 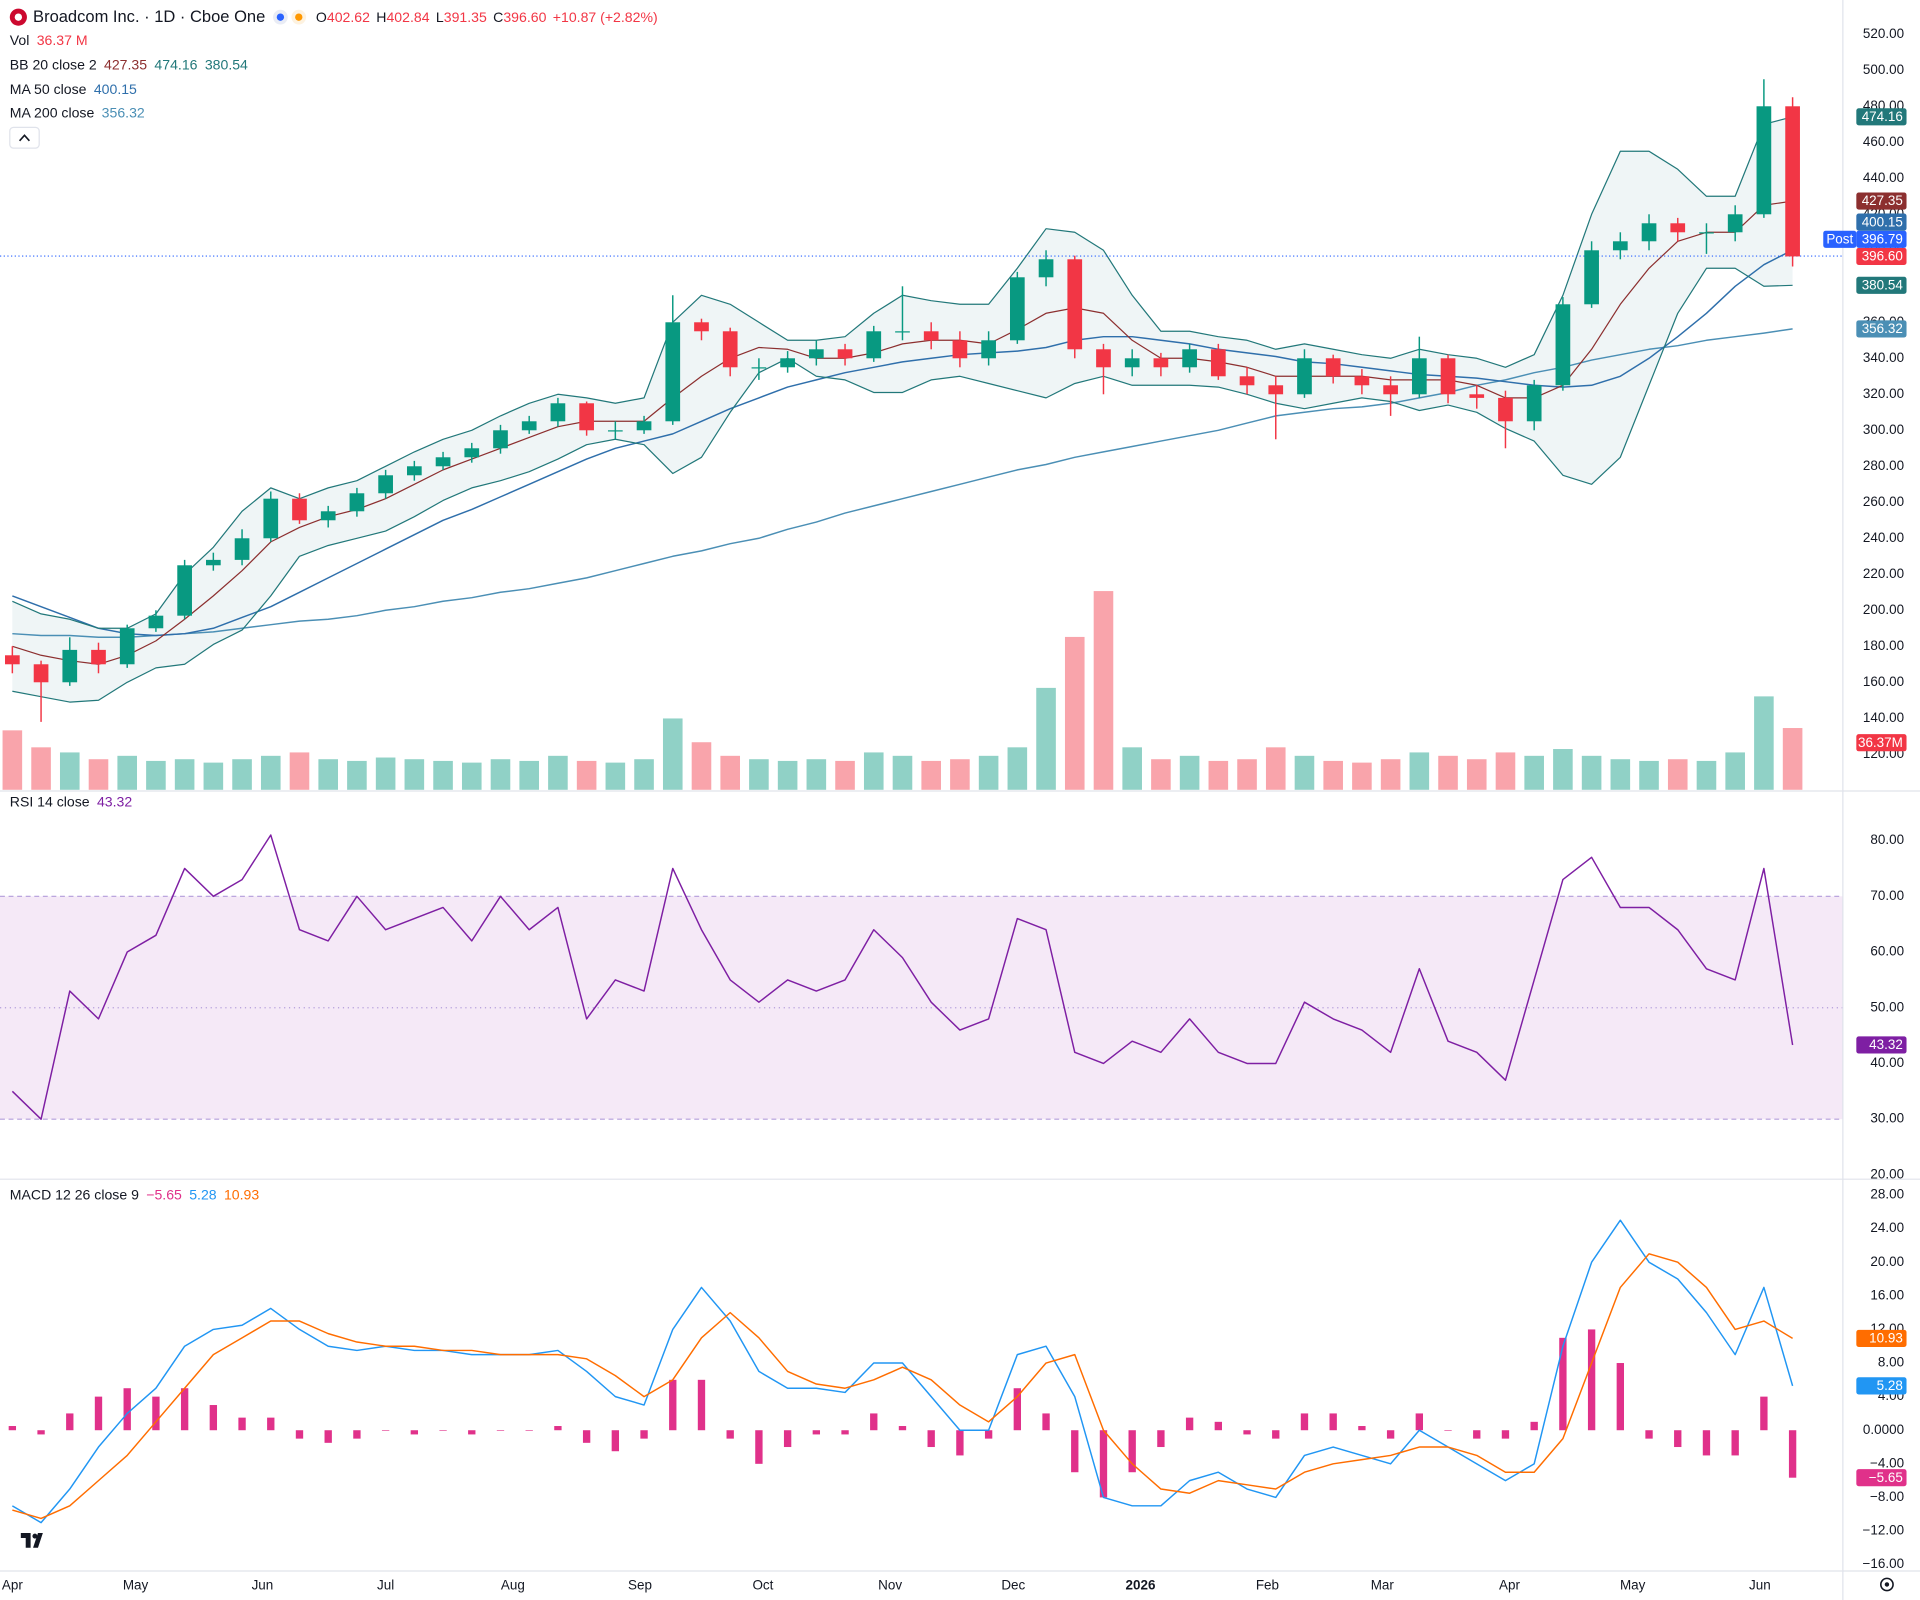 What do you see at coordinates (77, 112) in the screenshot?
I see `ma-legend: MA 200 close 356.32` at bounding box center [77, 112].